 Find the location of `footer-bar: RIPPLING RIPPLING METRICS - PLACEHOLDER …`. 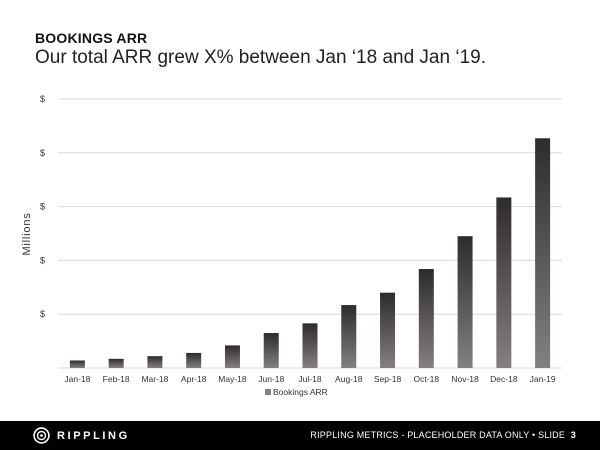

footer-bar: RIPPLING RIPPLING METRICS - PLACEHOLDER … is located at coordinates (300, 435).